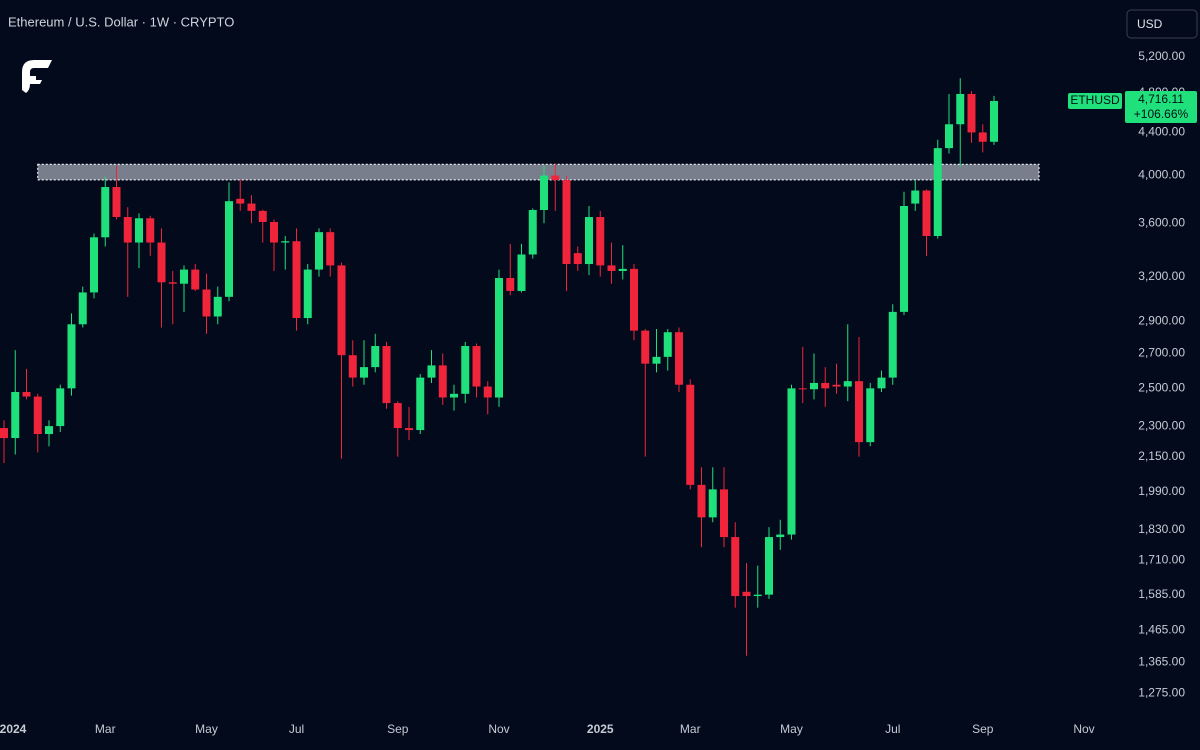 This screenshot has width=1200, height=750. What do you see at coordinates (1161, 175) in the screenshot?
I see `y-tick-label: 4,000.00` at bounding box center [1161, 175].